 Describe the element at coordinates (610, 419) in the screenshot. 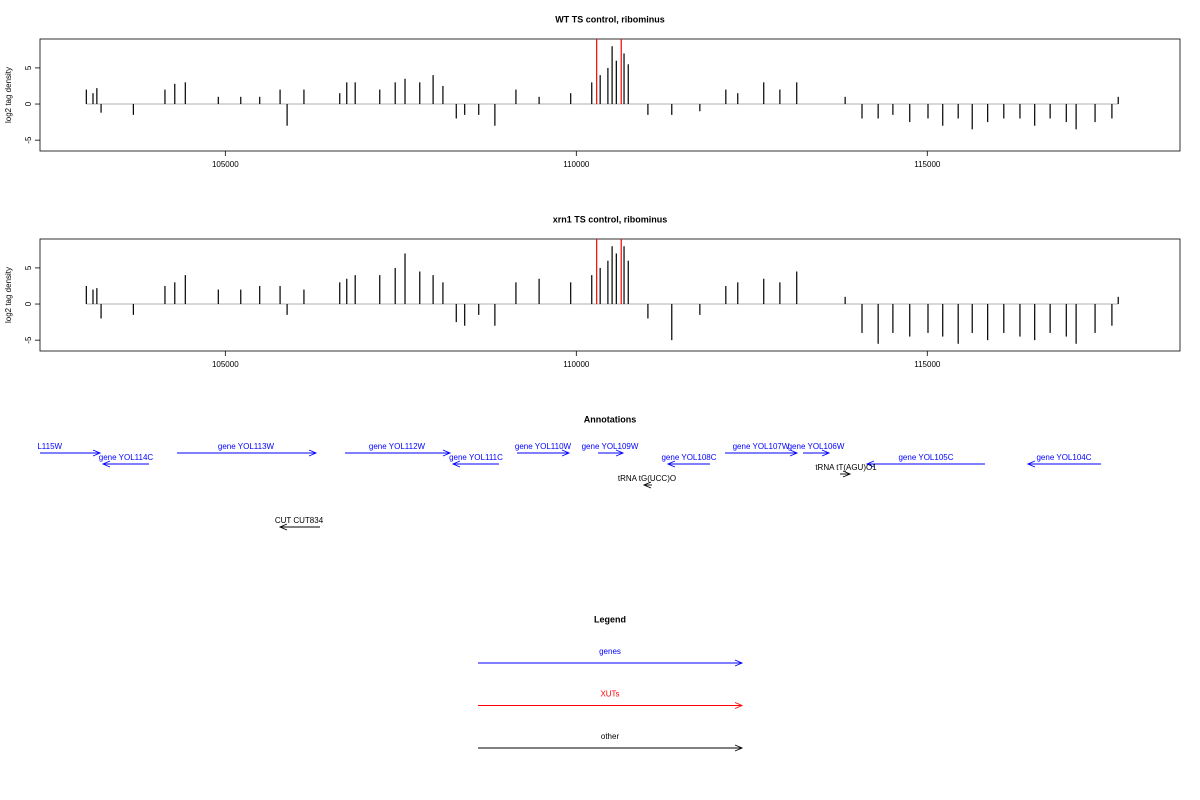

I see `annotations-title: Annotations` at that location.